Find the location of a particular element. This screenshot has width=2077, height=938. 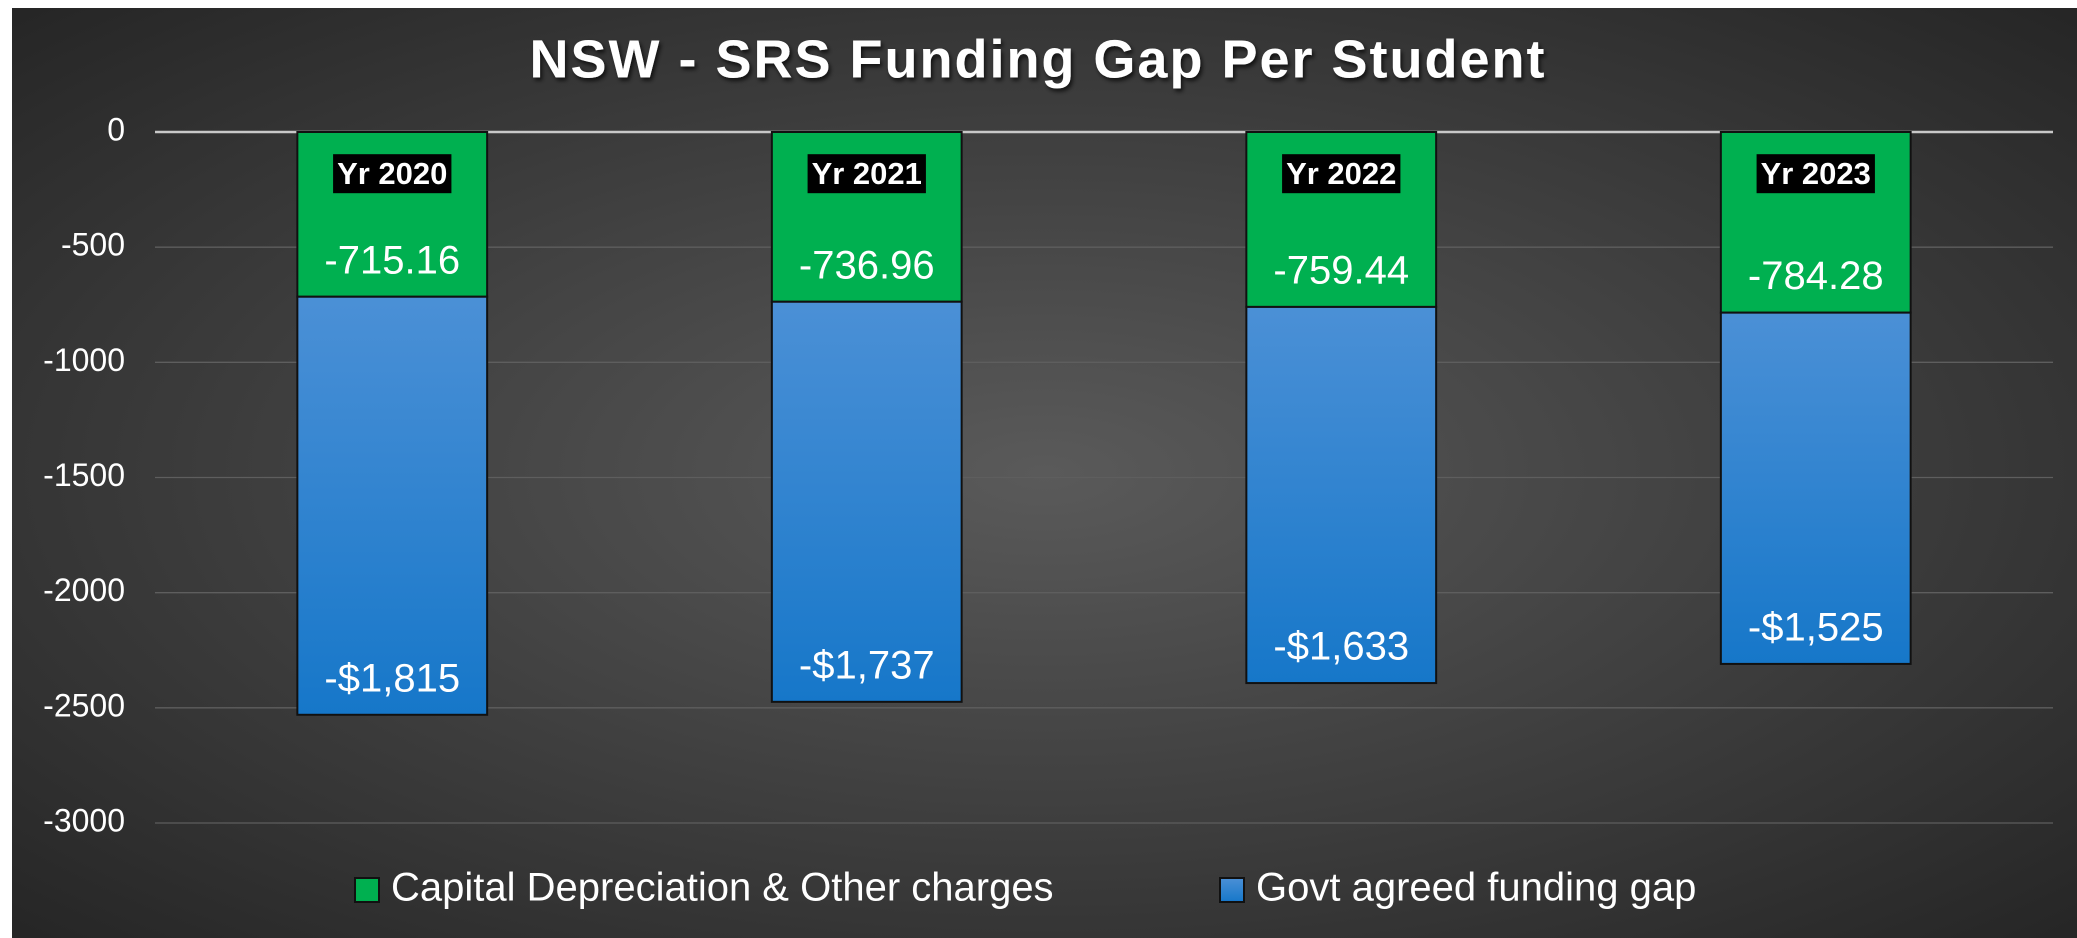

data-label: -$1,815 is located at coordinates (392, 678).